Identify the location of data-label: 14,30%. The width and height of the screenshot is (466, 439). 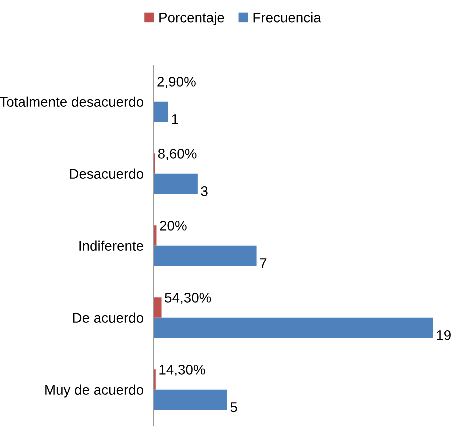
(183, 370).